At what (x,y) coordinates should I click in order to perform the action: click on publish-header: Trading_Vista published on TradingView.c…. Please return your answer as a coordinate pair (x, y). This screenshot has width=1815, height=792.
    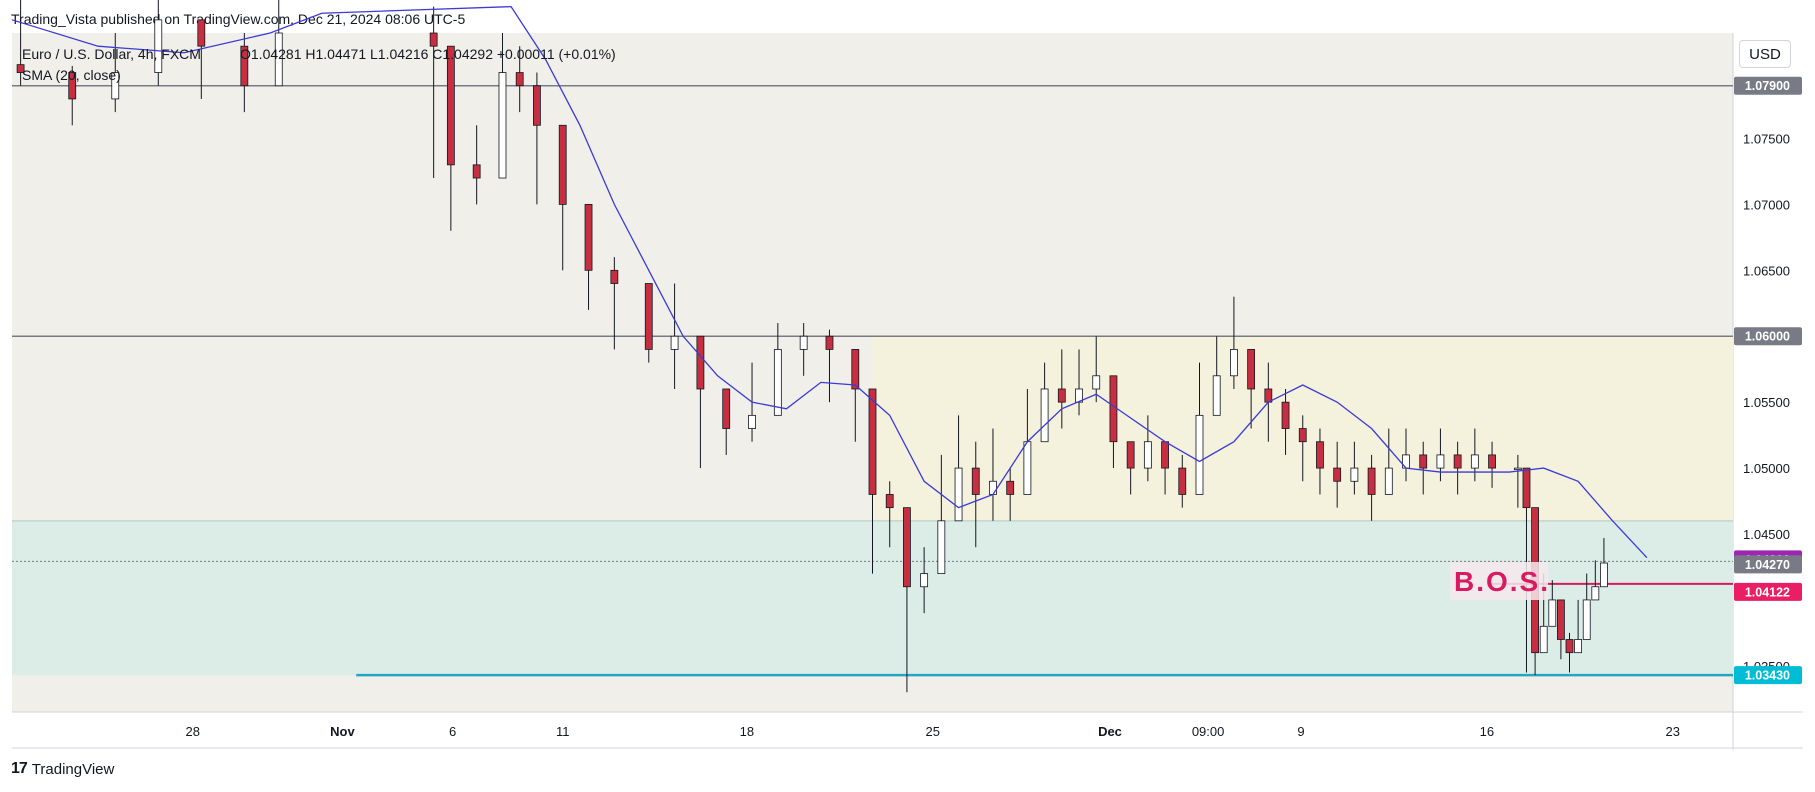
    Looking at the image, I should click on (238, 19).